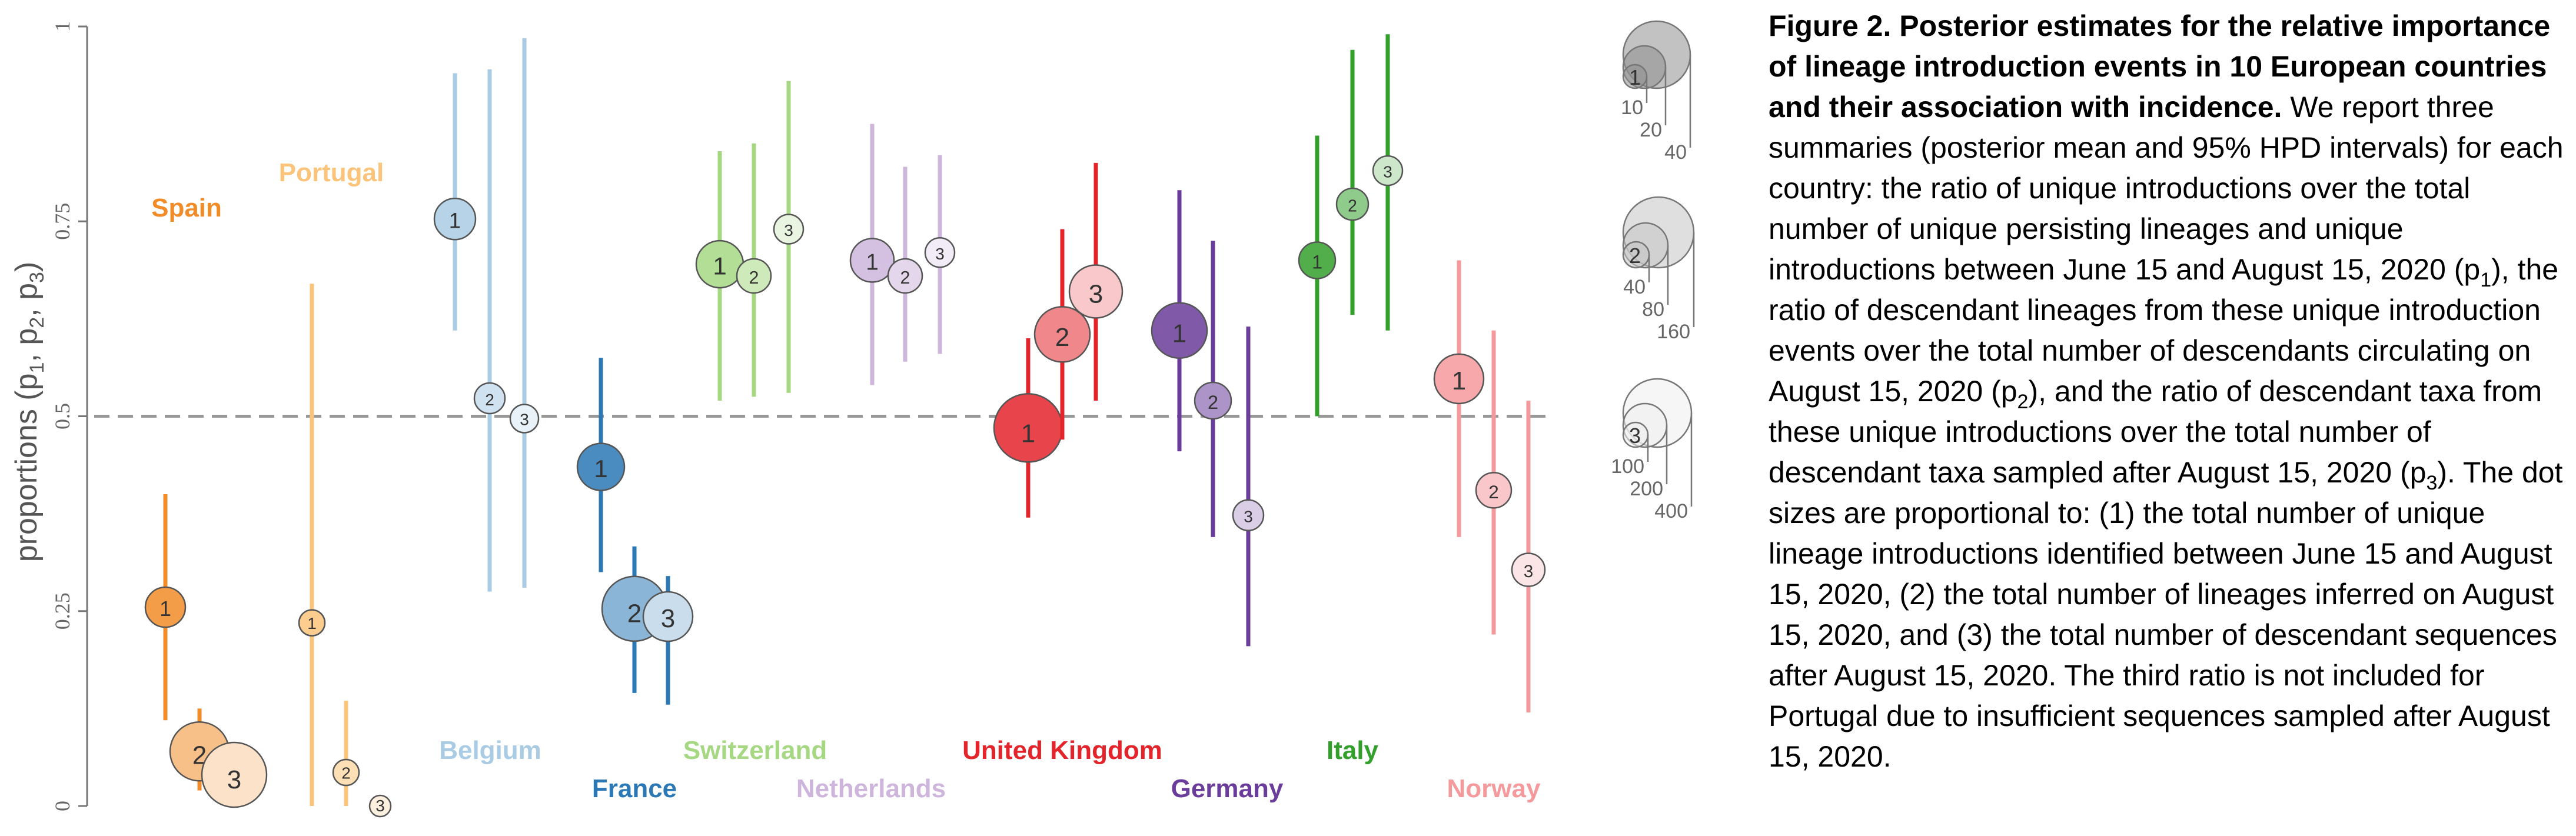  I want to click on y-tick-label: 1, so click(62, 26).